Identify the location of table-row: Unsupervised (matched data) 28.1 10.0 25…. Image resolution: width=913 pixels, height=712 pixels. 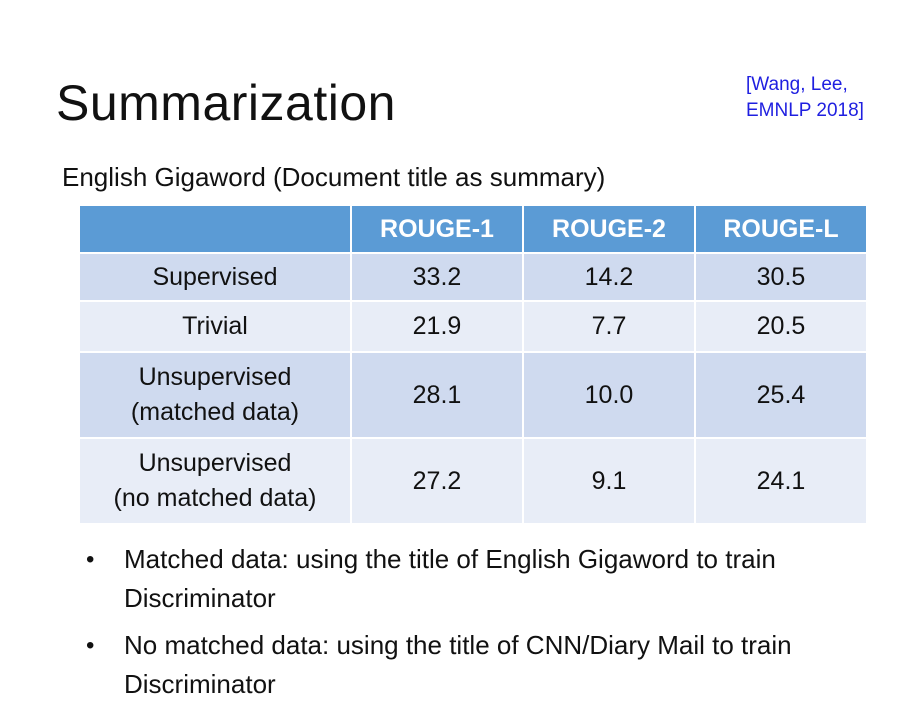
(473, 395).